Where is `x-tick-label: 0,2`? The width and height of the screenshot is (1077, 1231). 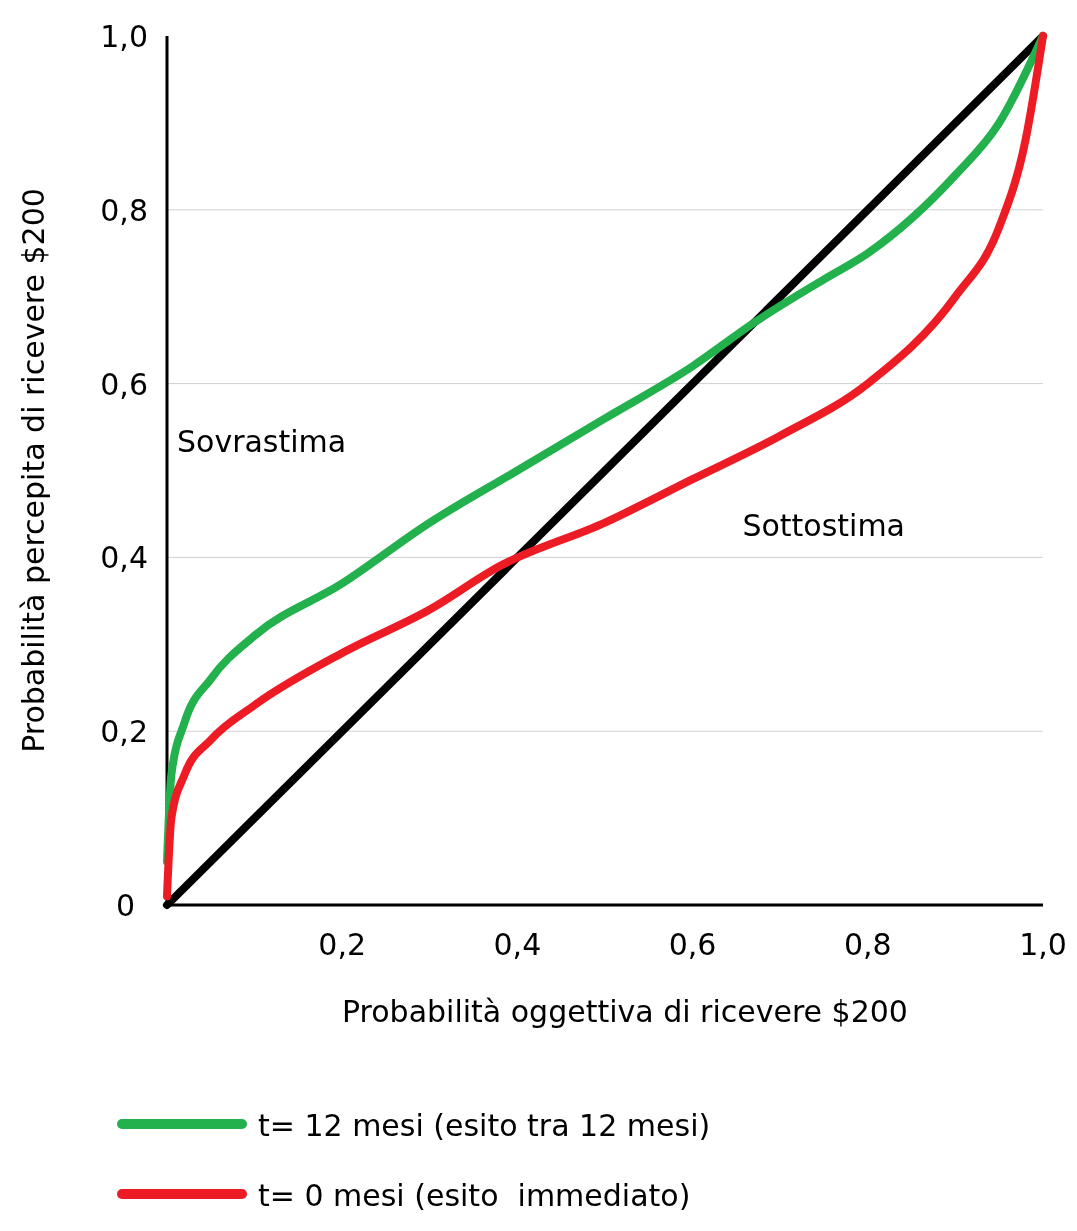
x-tick-label: 0,2 is located at coordinates (342, 944).